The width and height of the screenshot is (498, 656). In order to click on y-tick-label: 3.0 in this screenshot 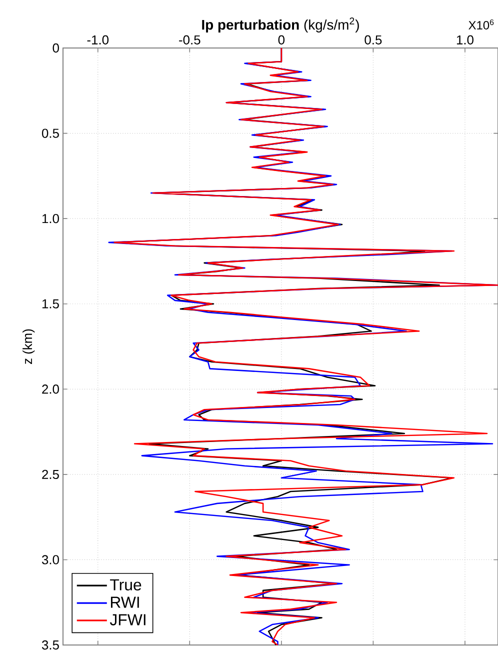, I will do `click(50, 559)`.